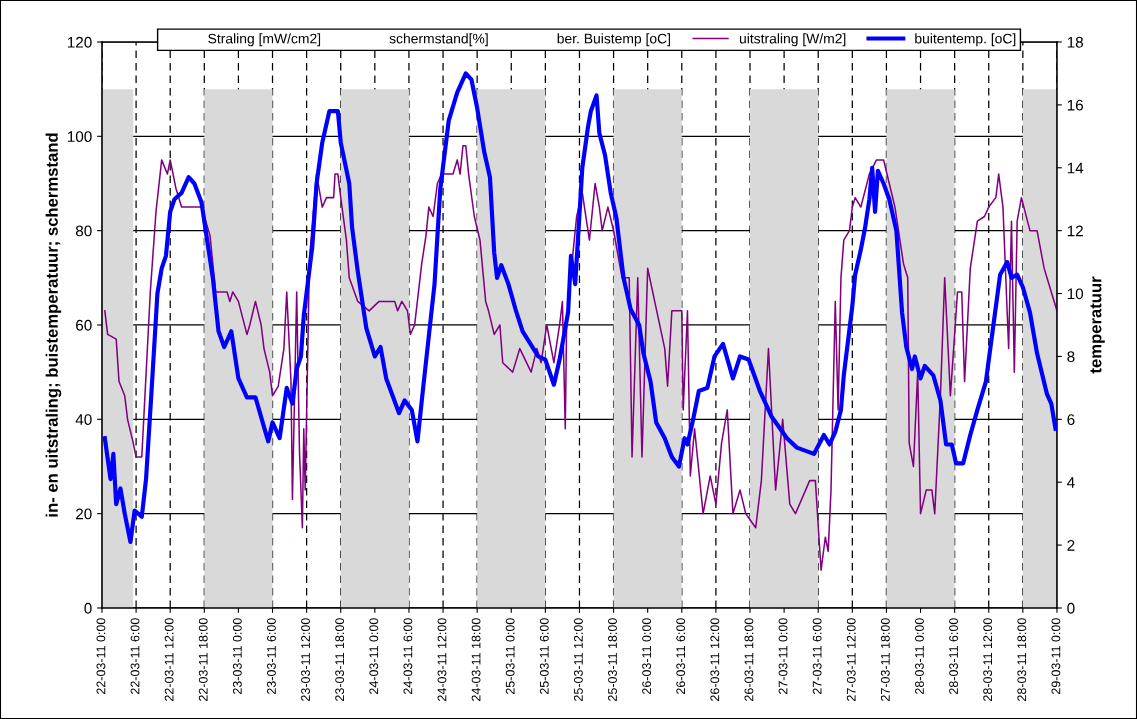 This screenshot has width=1137, height=719. I want to click on x-tick-label: 25-03-11 0:00, so click(510, 656).